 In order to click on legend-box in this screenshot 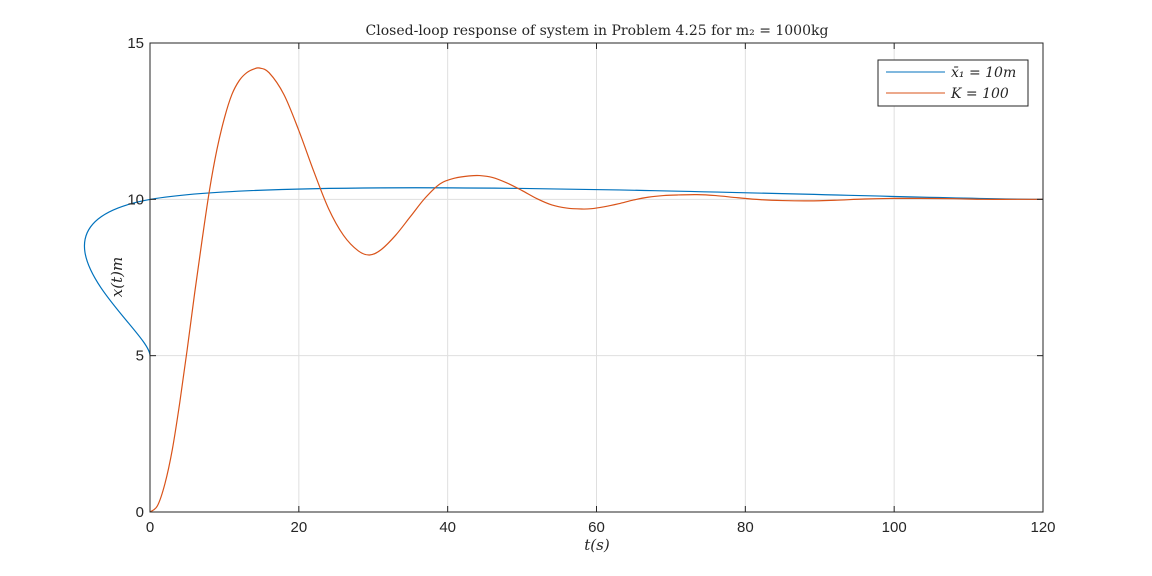, I will do `click(953, 83)`.